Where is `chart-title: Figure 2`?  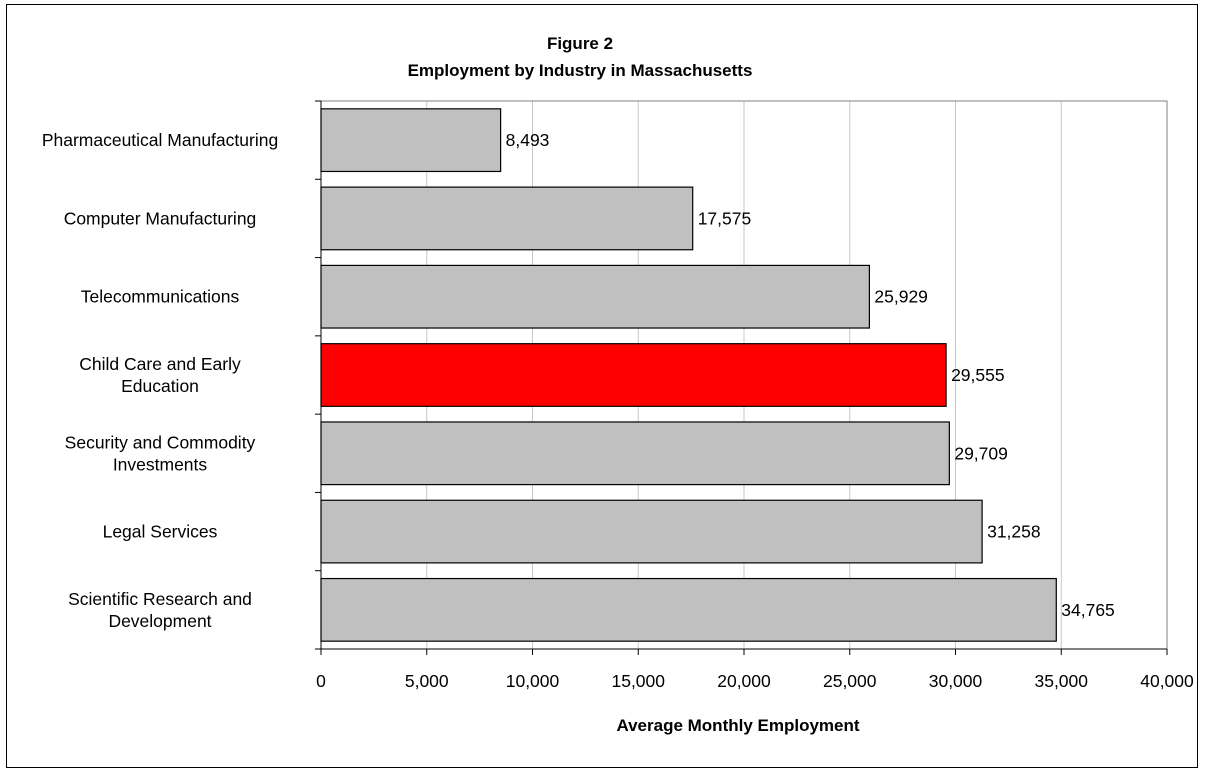
chart-title: Figure 2 is located at coordinates (580, 43).